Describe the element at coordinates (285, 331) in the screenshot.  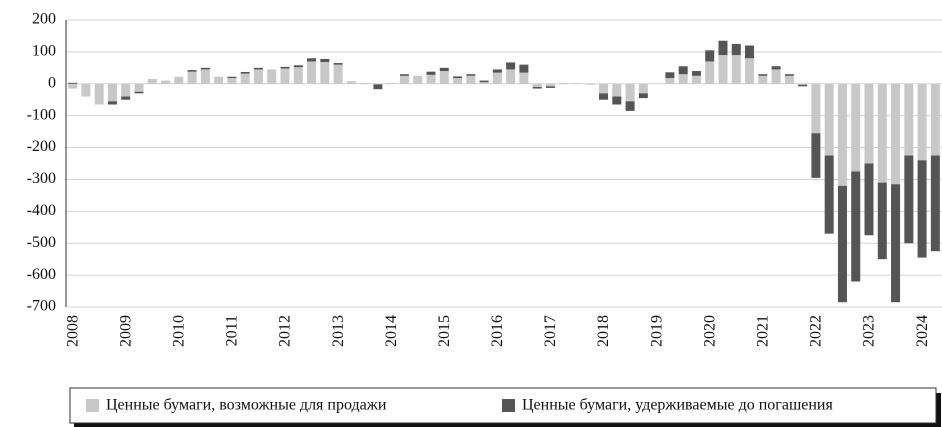
I see `x-tick-label: 2012` at that location.